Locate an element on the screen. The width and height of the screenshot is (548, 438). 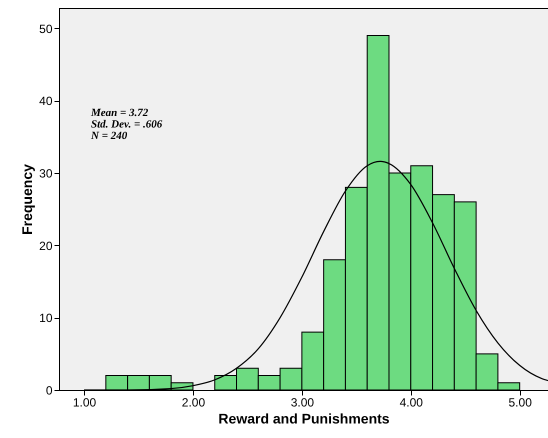
x-tick-label: 5.00 is located at coordinates (520, 403).